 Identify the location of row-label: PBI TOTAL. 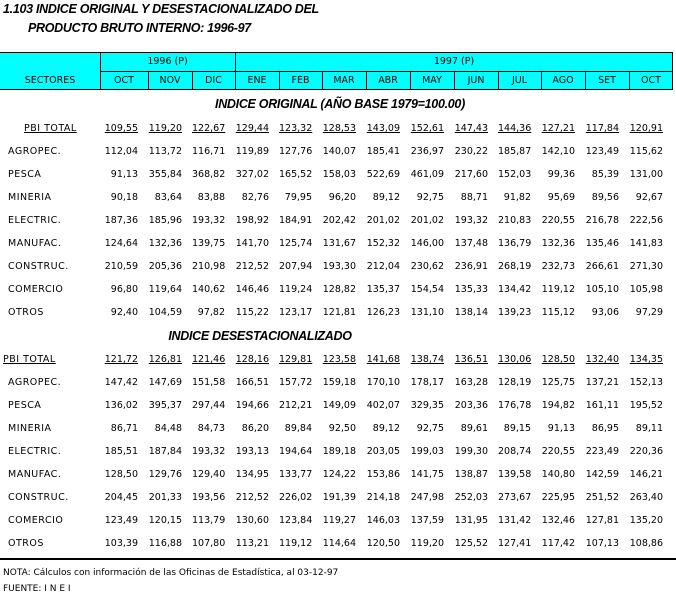
(29, 359).